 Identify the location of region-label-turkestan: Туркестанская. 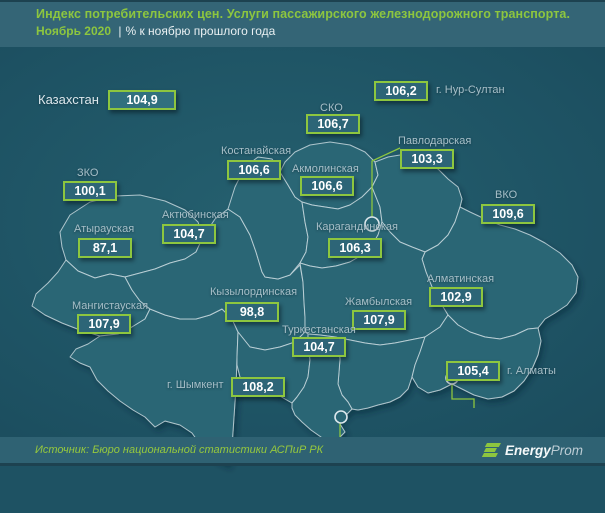
(319, 330).